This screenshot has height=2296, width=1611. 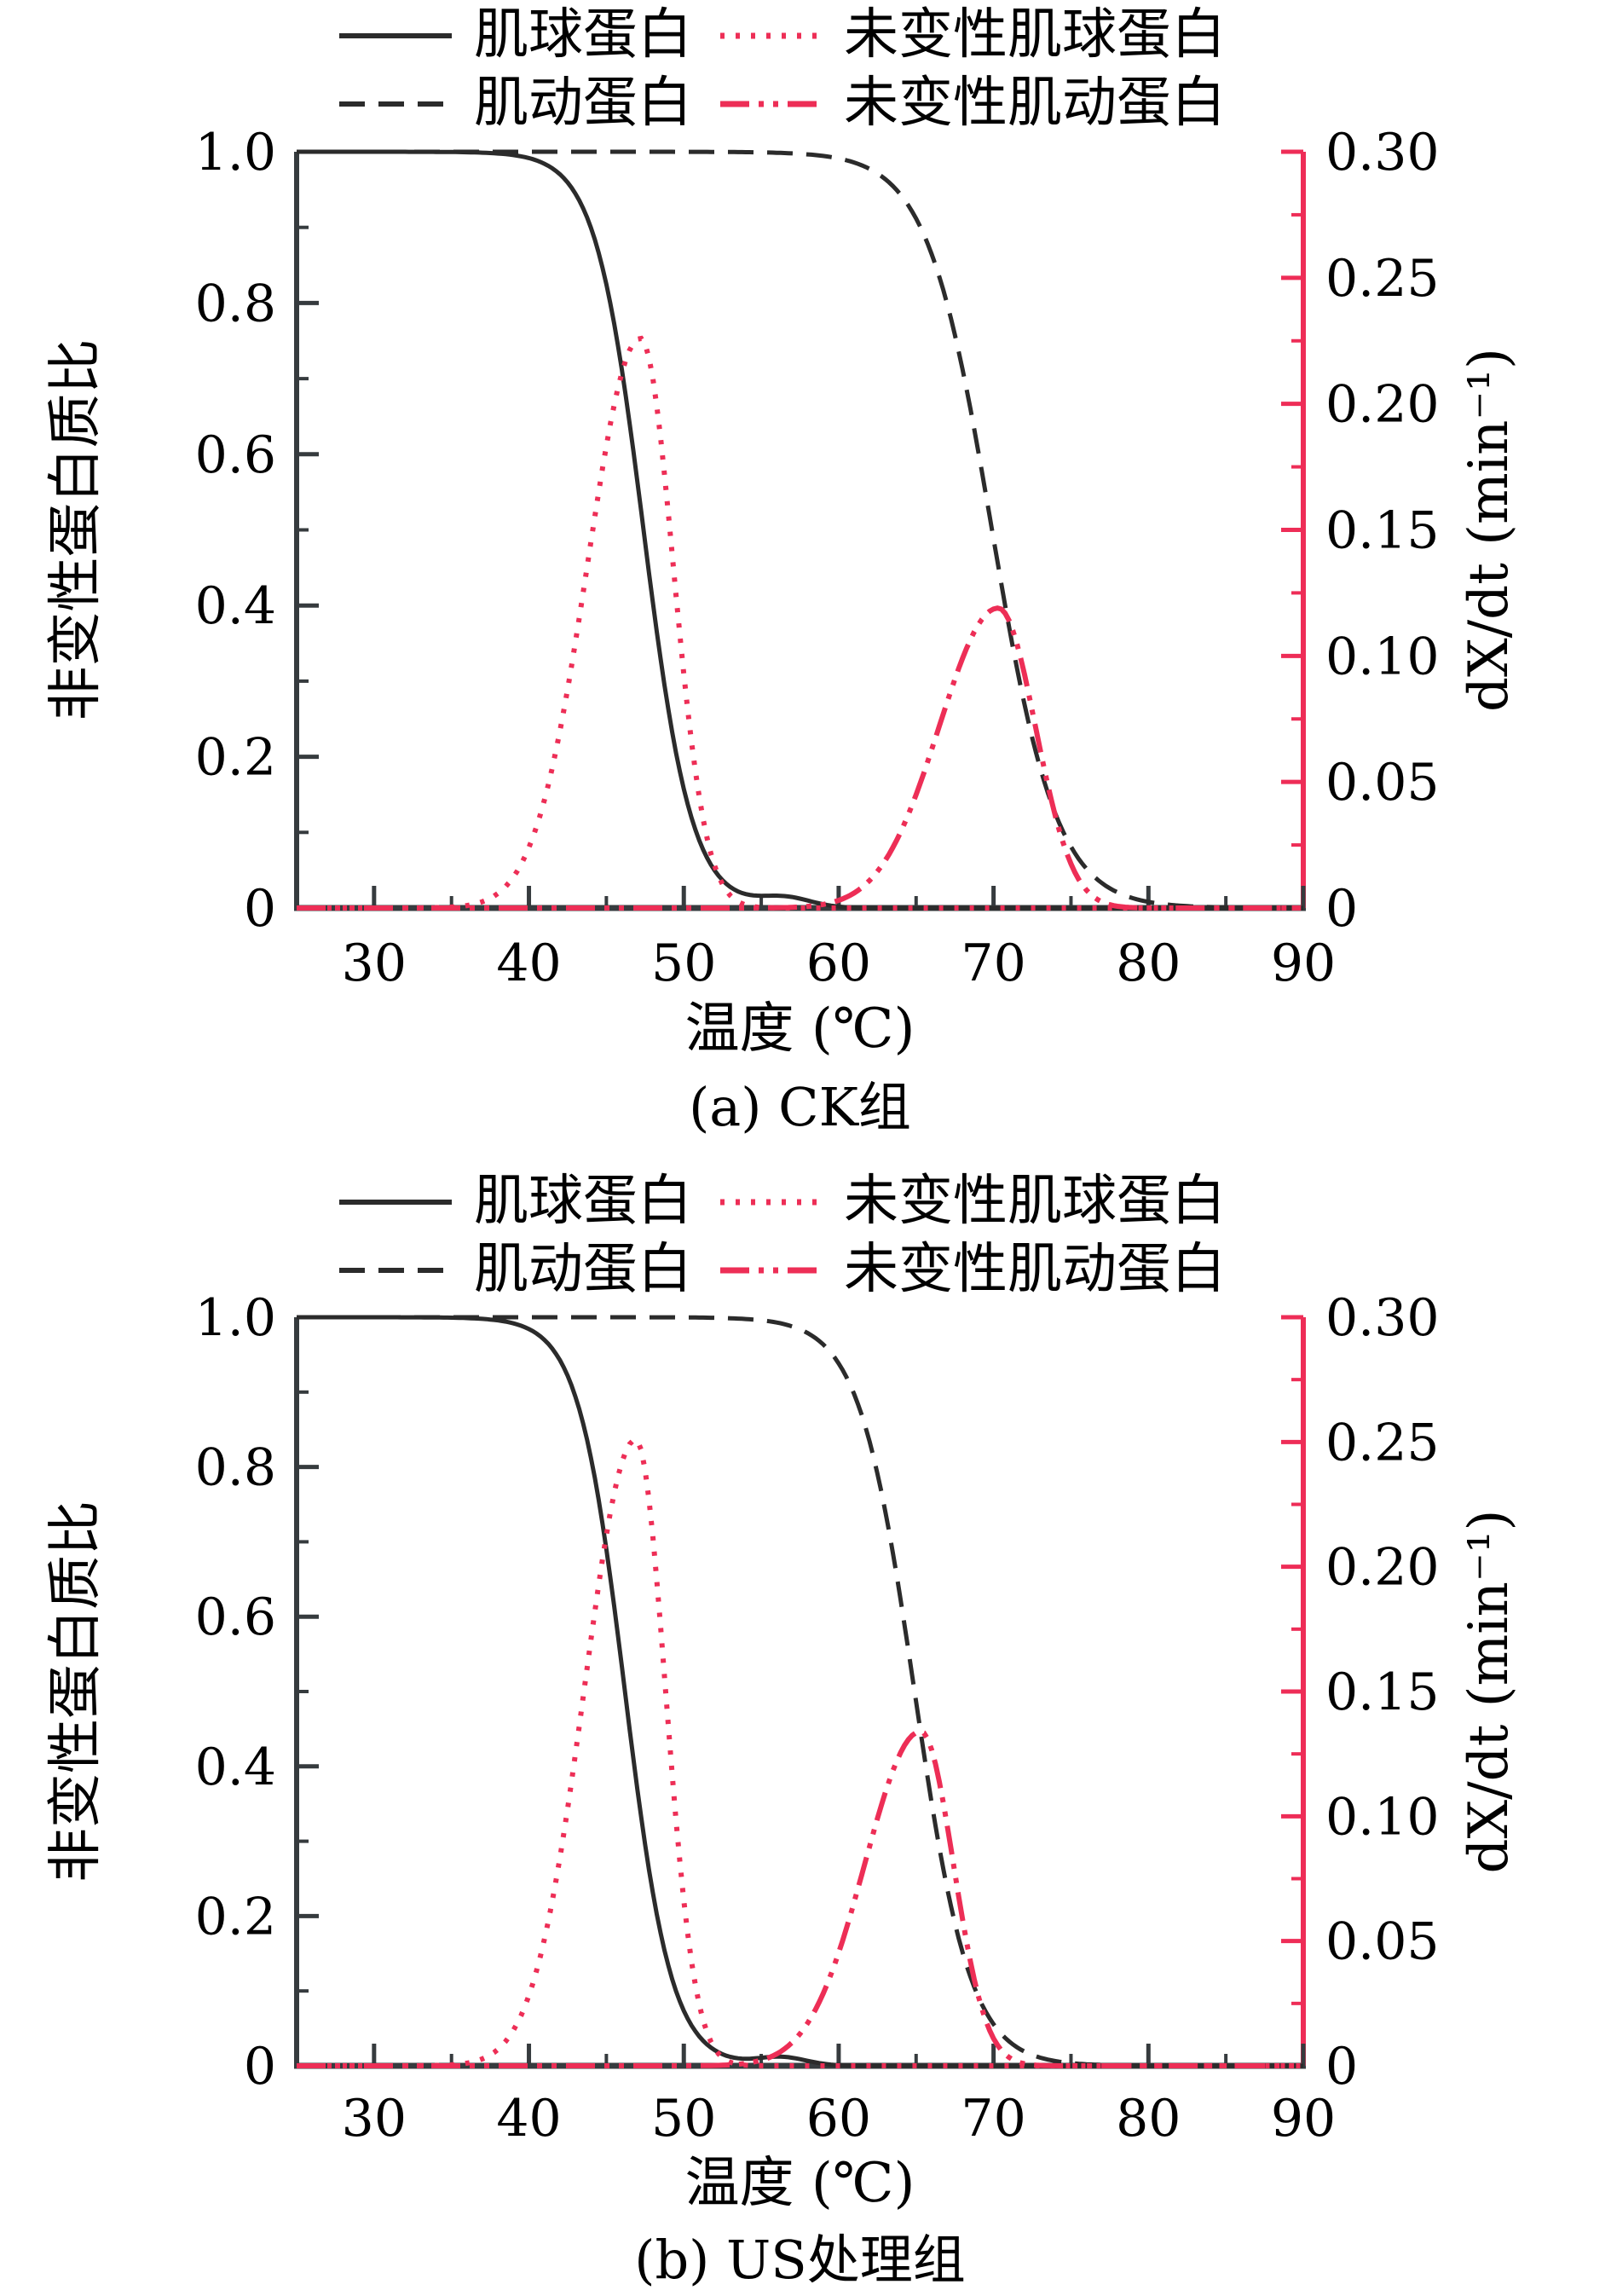 What do you see at coordinates (800, 1107) in the screenshot?
I see `panel-caption: (a) CK组` at bounding box center [800, 1107].